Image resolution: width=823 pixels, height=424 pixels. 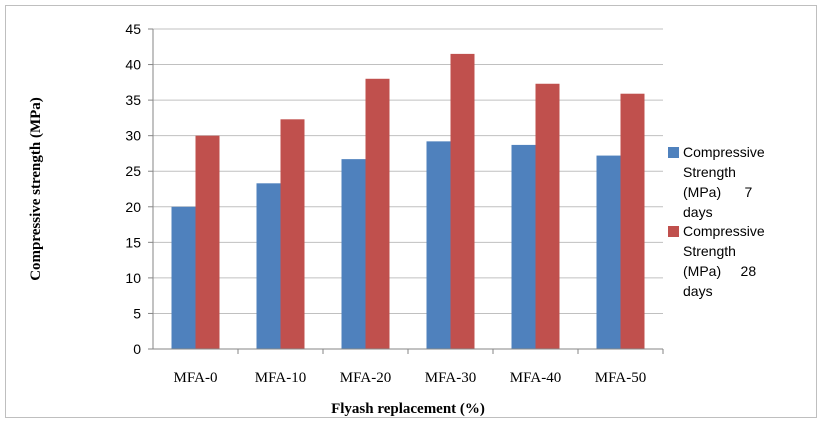 I want to click on x-category-label: MFA-30, so click(x=450, y=378).